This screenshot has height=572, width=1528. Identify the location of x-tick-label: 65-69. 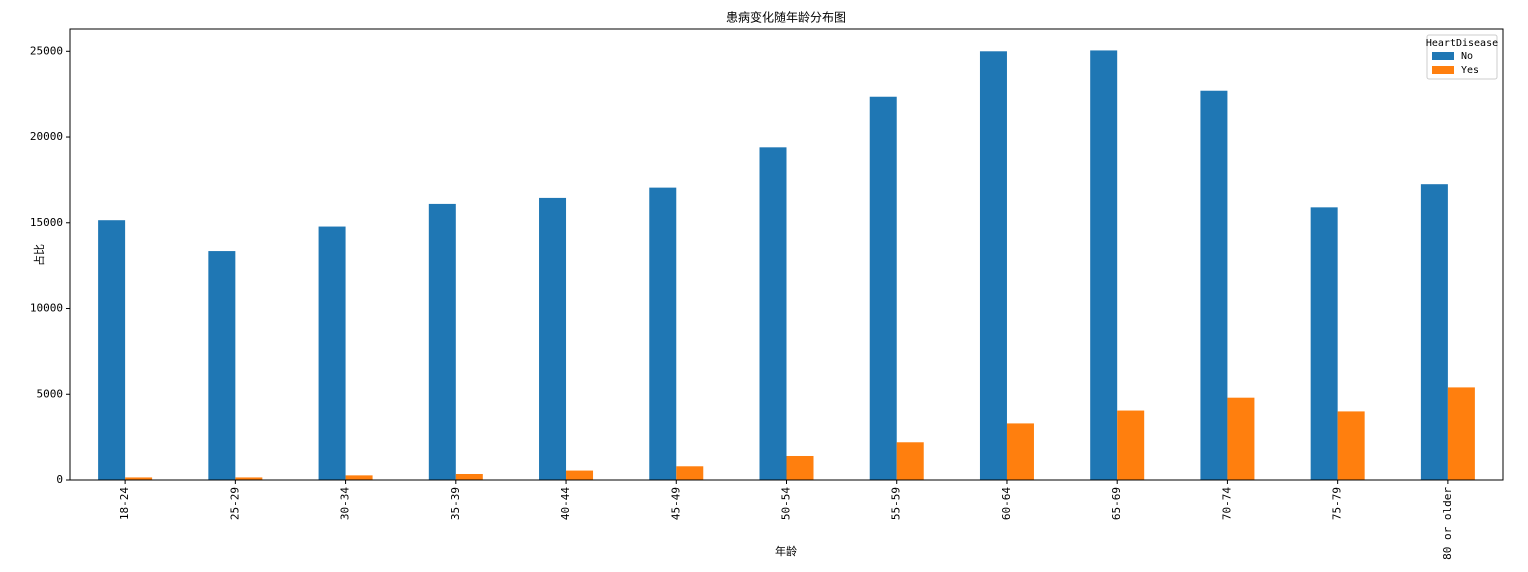
(1116, 503).